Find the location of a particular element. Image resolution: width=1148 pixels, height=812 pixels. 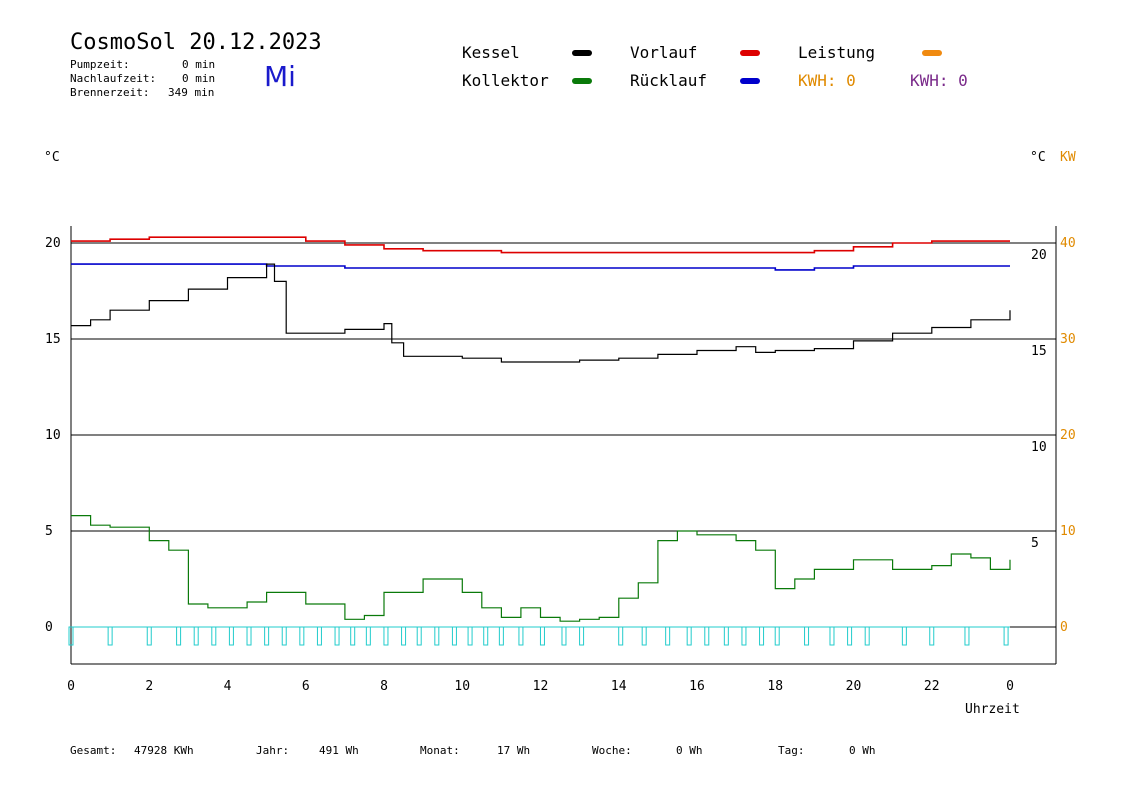

y-tick-right-kw: 40 is located at coordinates (1068, 243).